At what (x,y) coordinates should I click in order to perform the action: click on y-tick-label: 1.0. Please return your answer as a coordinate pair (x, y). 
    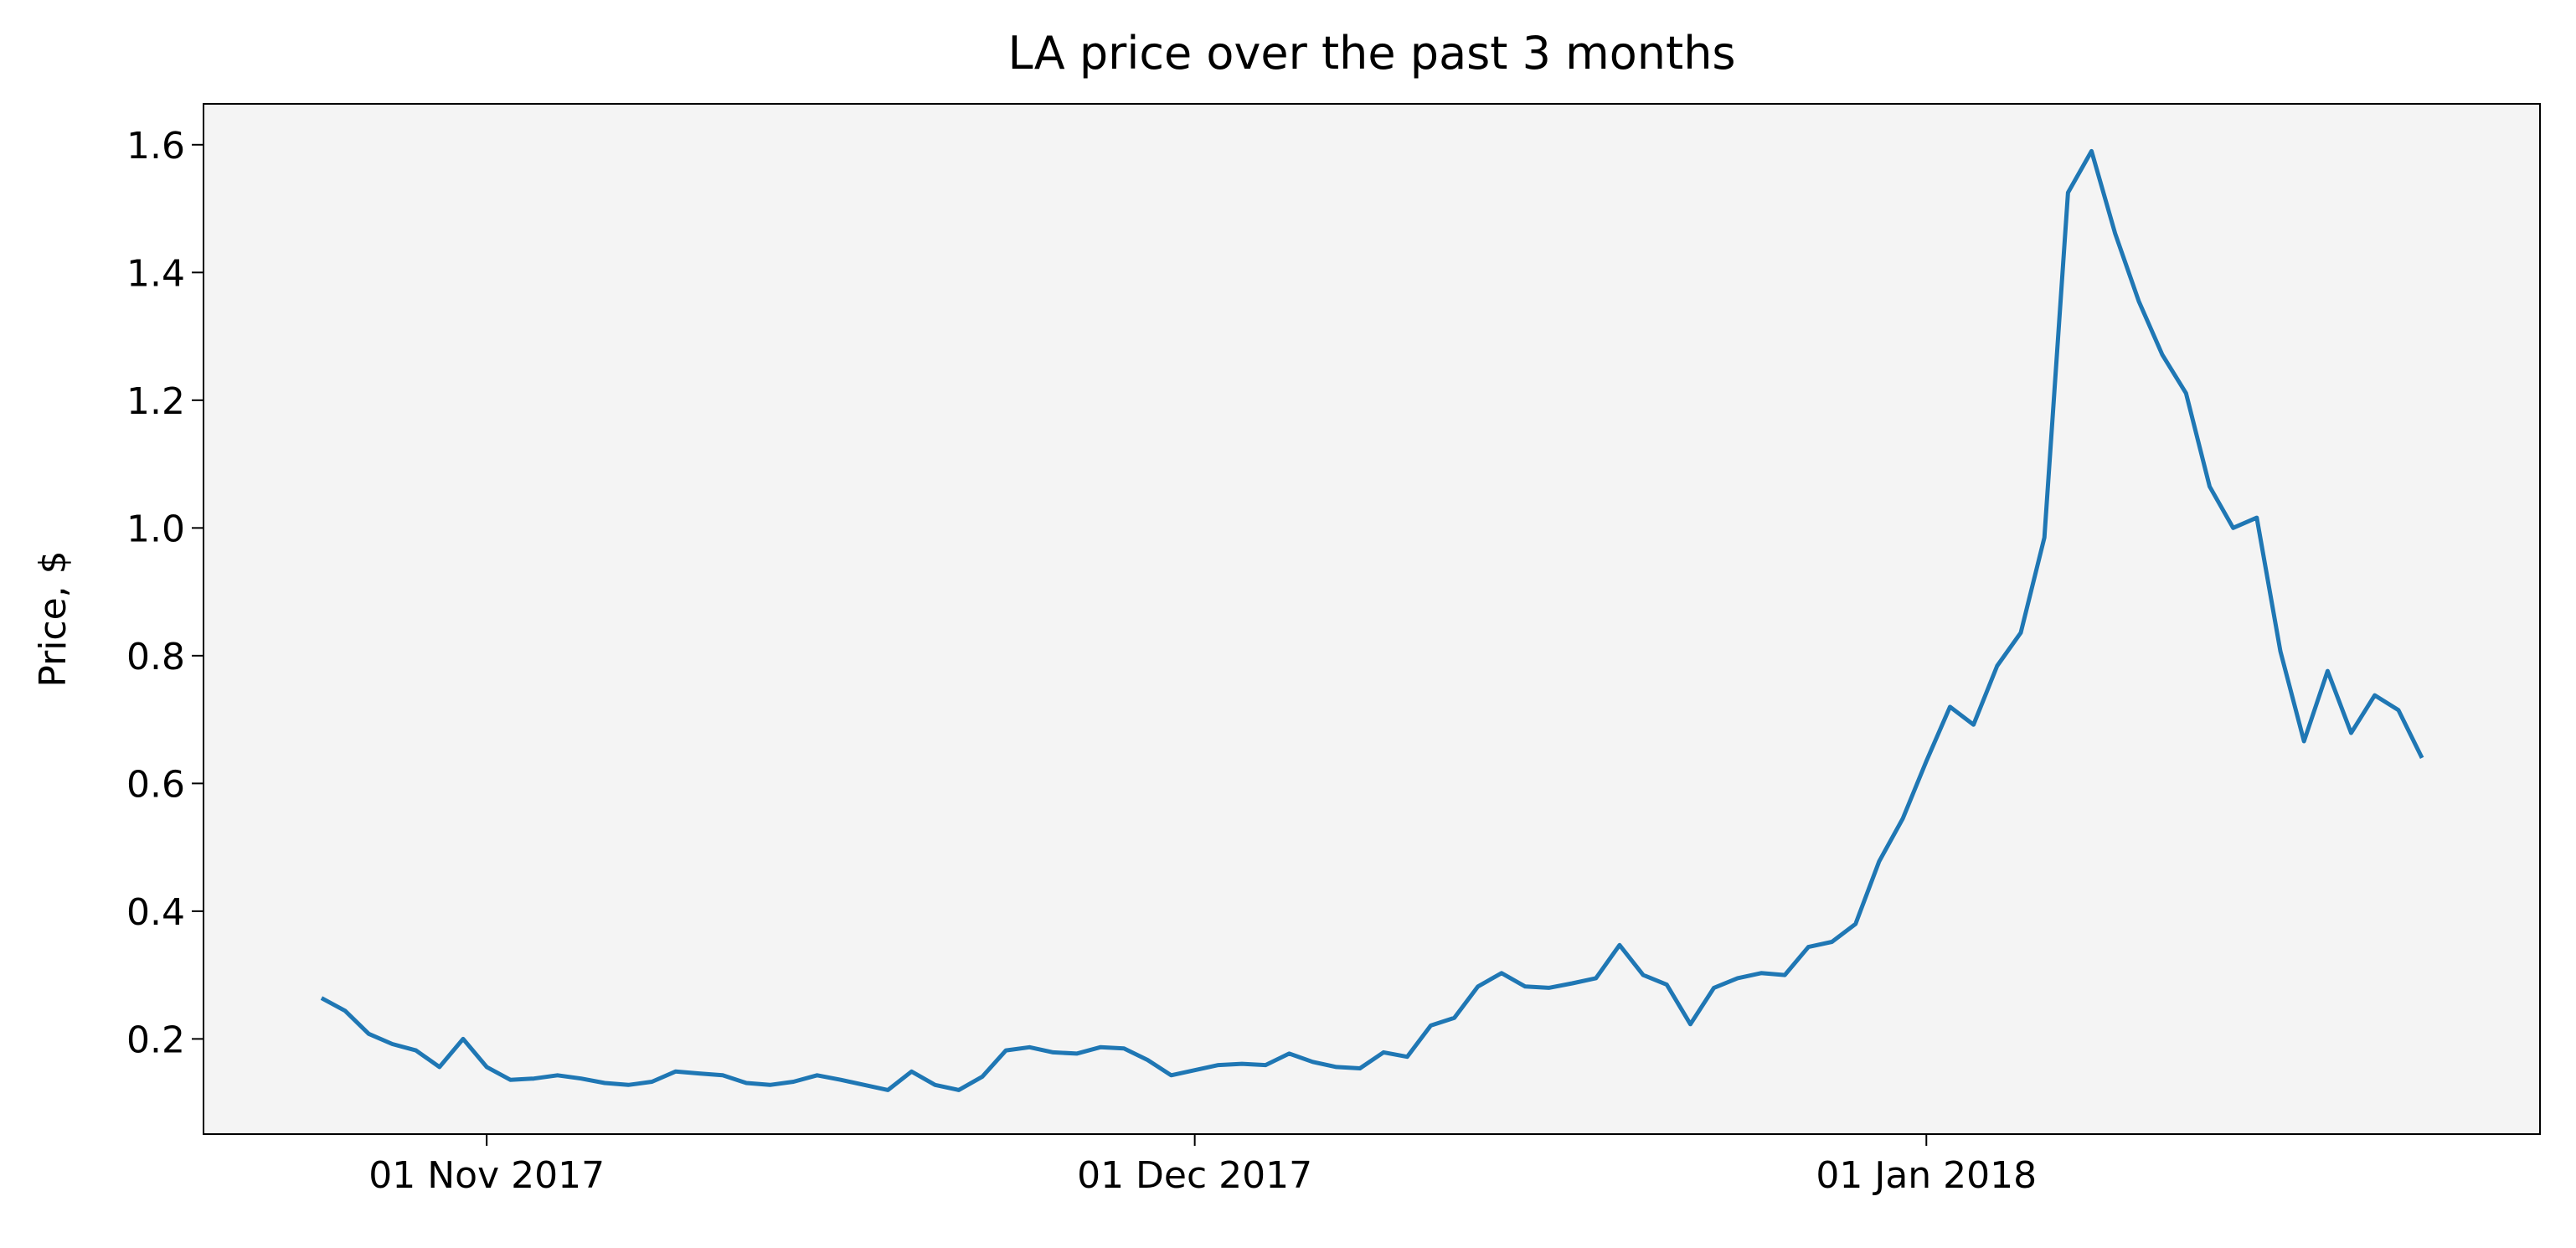
    Looking at the image, I should click on (155, 529).